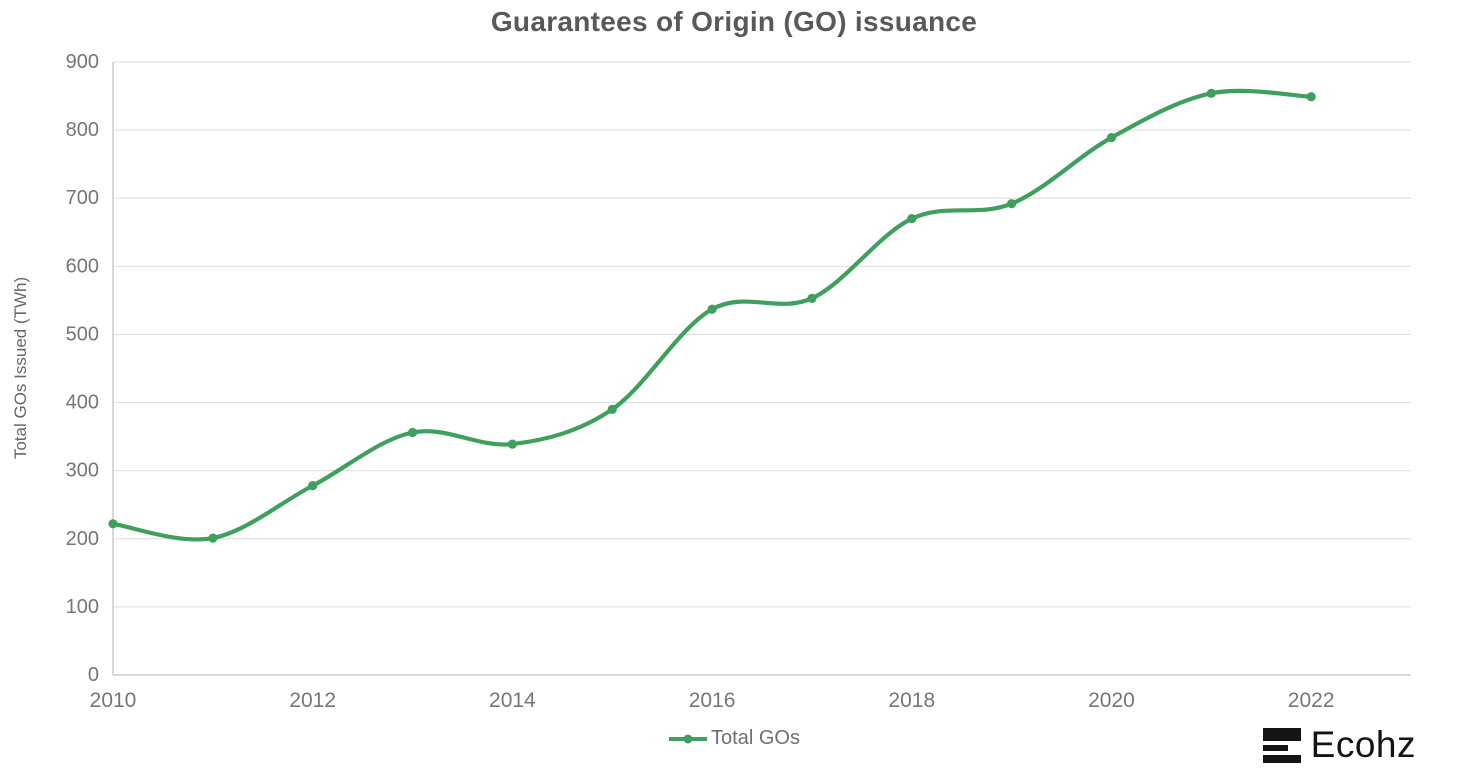  What do you see at coordinates (312, 700) in the screenshot?
I see `x-tick-label-2012: 2012` at bounding box center [312, 700].